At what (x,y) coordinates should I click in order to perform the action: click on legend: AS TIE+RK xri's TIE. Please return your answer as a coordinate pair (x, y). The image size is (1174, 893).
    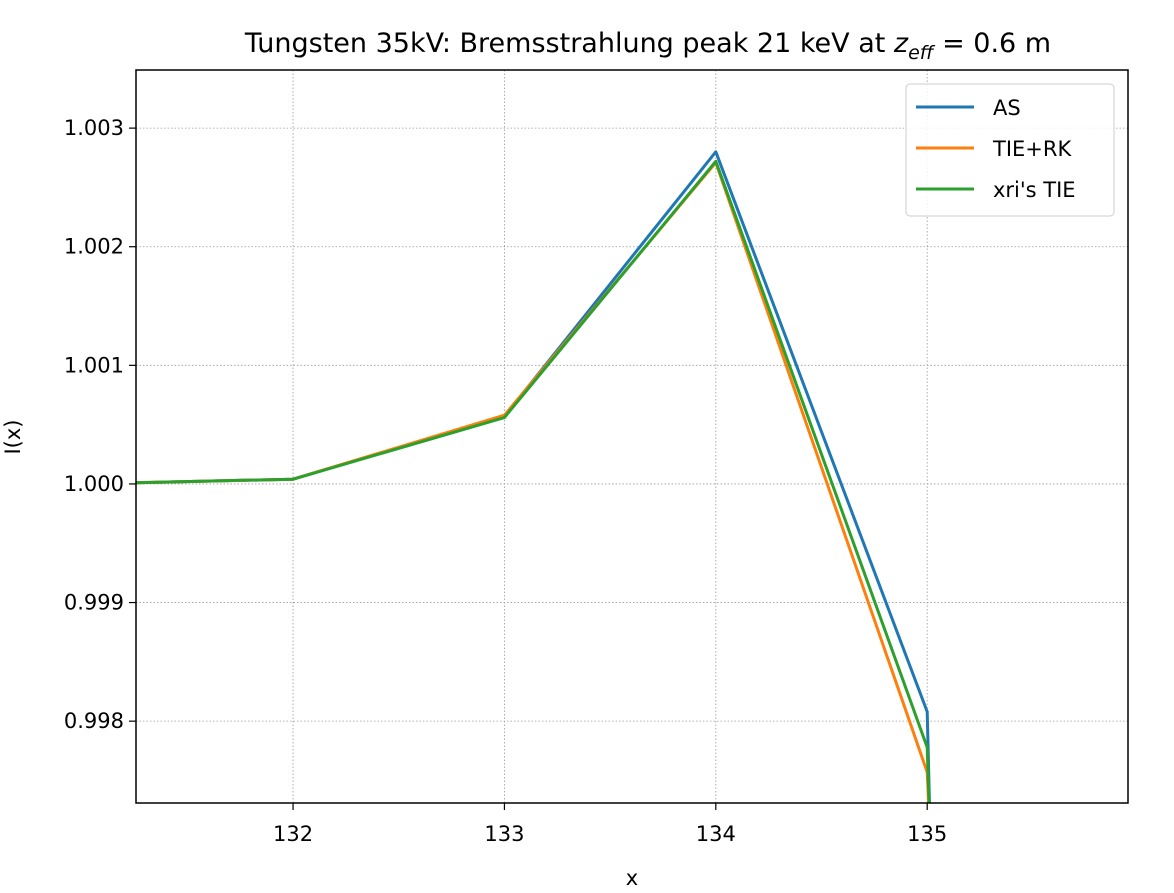
    Looking at the image, I should click on (1010, 150).